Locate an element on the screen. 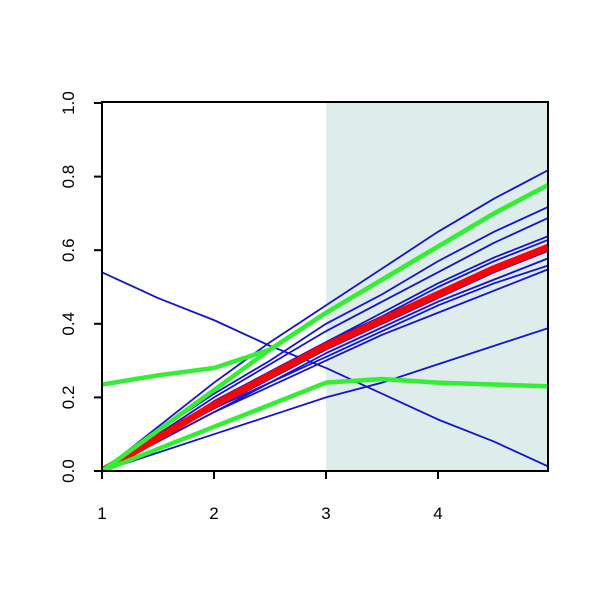 The image size is (600, 600). x-tick-label: 3 is located at coordinates (325, 513).